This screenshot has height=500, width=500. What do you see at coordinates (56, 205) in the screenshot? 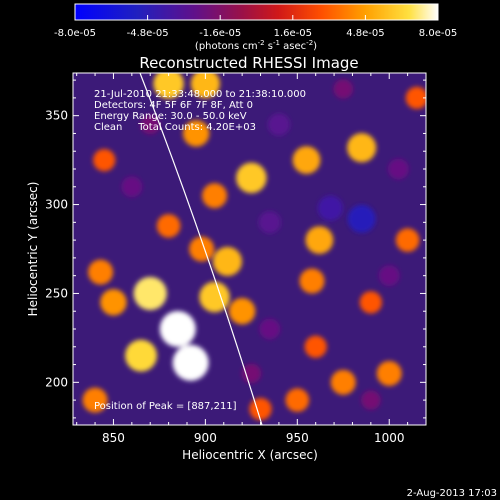
I see `y-tick-label: 300` at bounding box center [56, 205].